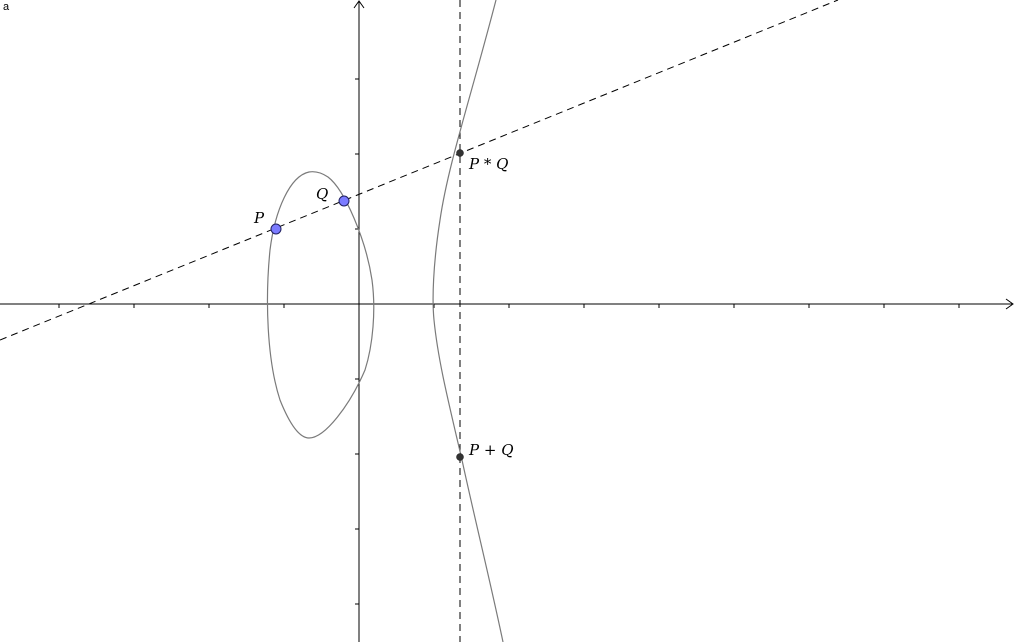  Describe the element at coordinates (344, 201) in the screenshot. I see `point-q` at that location.